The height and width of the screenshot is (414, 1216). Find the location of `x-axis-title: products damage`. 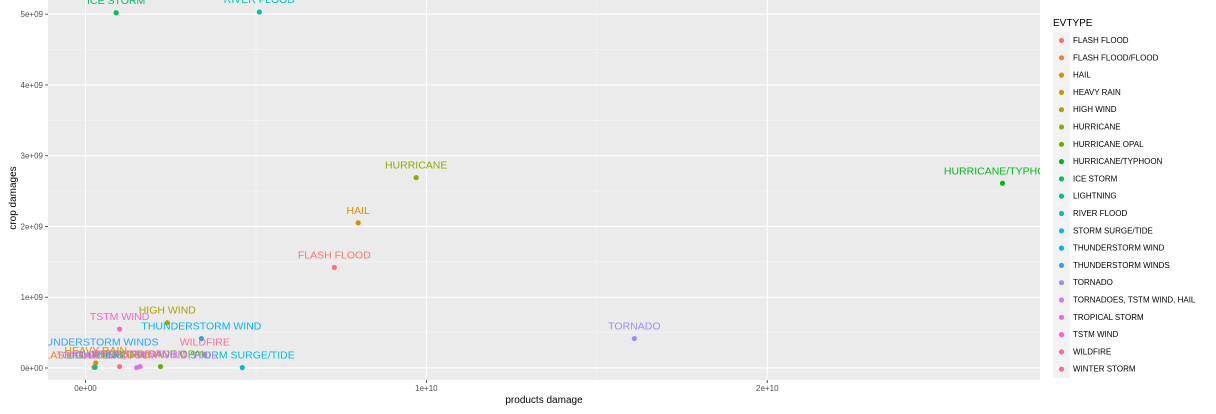

x-axis-title: products damage is located at coordinates (544, 400).